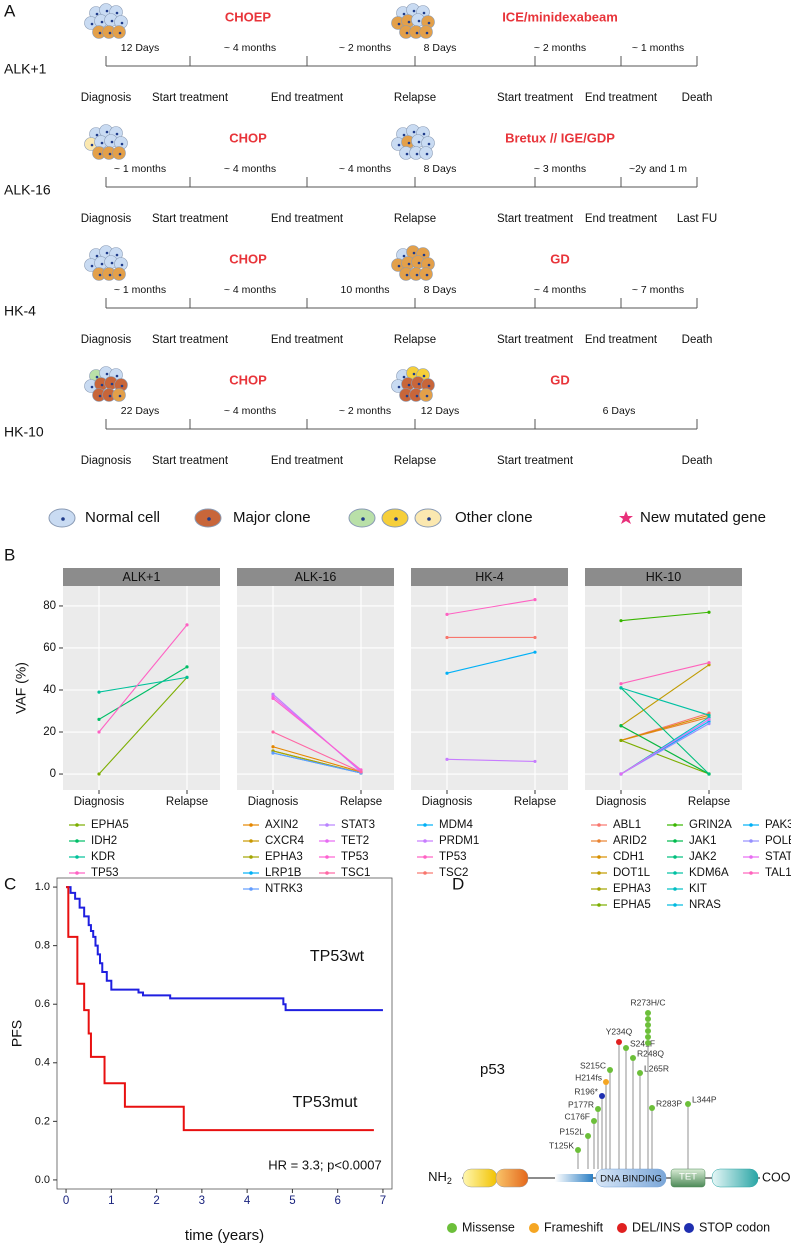 This screenshot has height=1248, width=791. What do you see at coordinates (631, 1178) in the screenshot?
I see `domain-dbd` at bounding box center [631, 1178].